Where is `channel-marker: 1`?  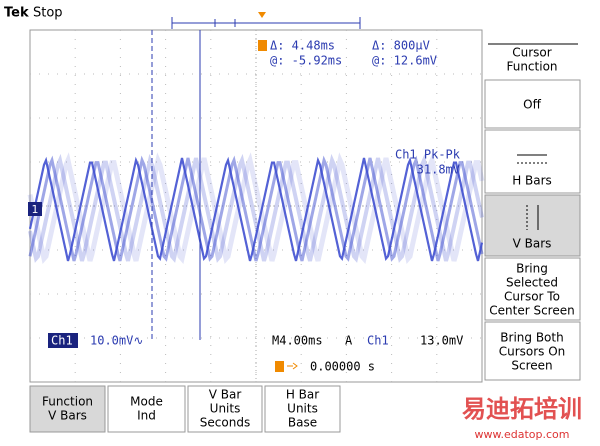 channel-marker: 1 is located at coordinates (35, 209).